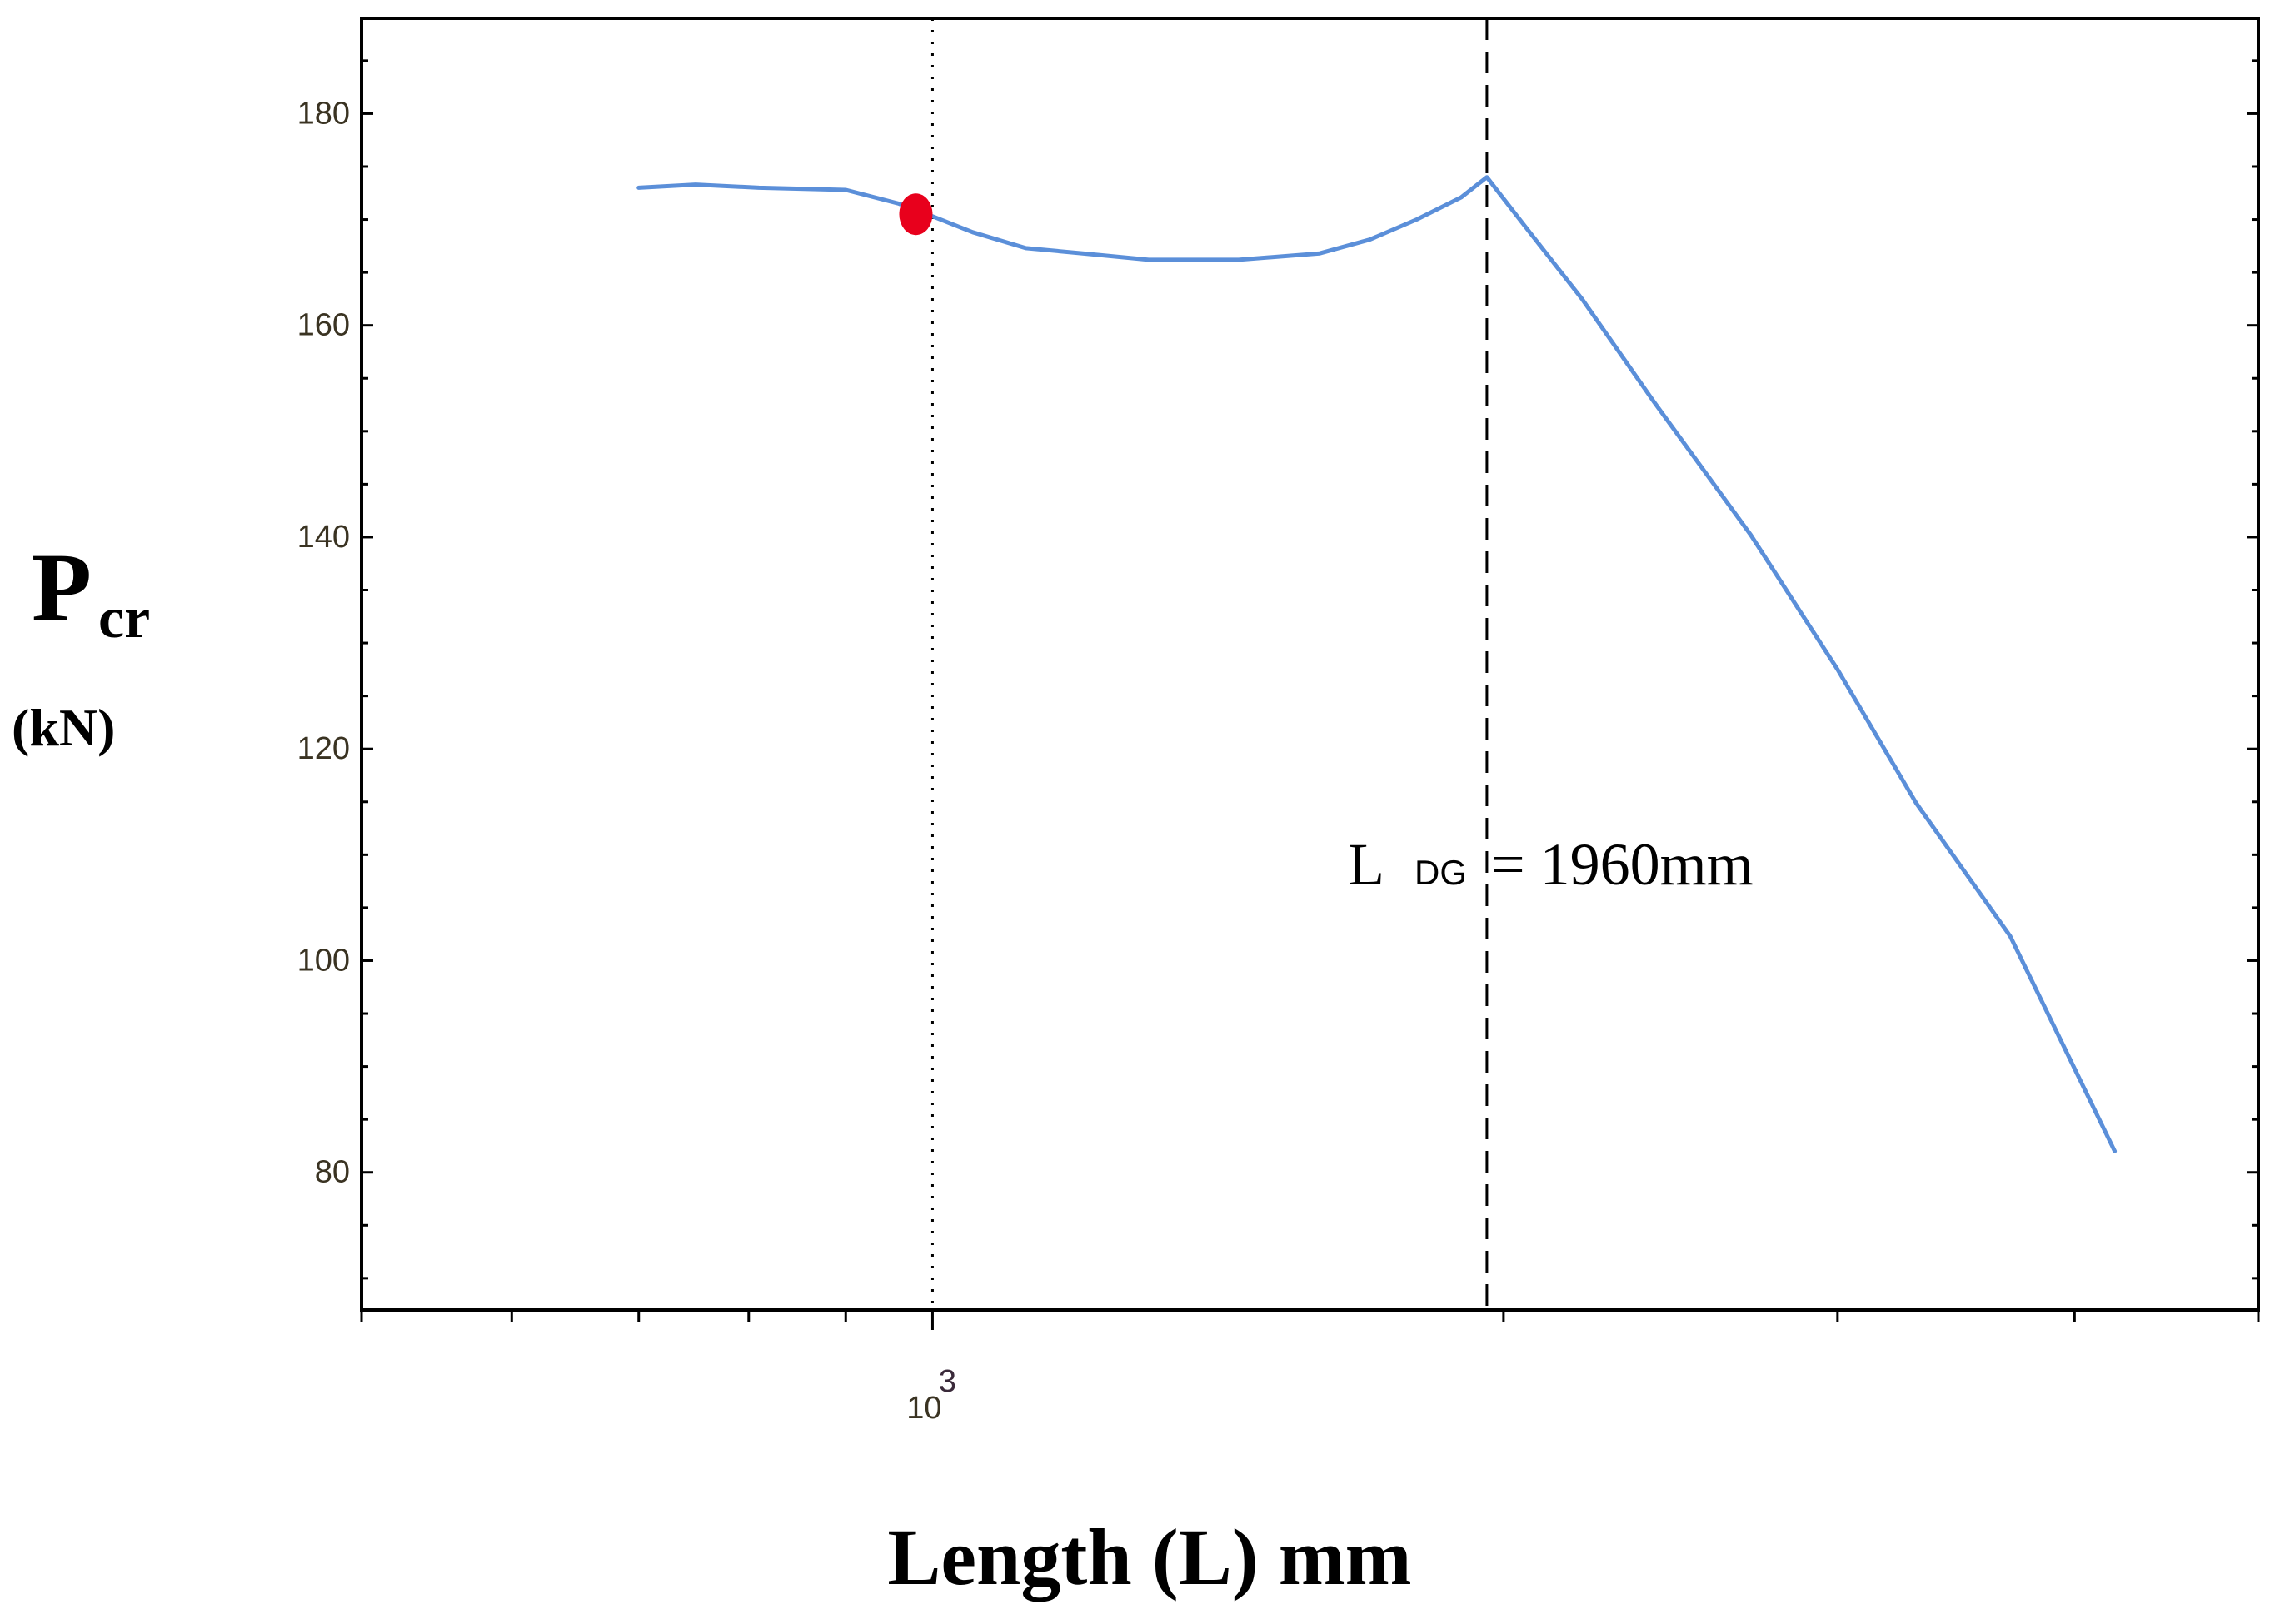 This screenshot has height=1624, width=2275. I want to click on y-tick-label: 120, so click(323, 748).